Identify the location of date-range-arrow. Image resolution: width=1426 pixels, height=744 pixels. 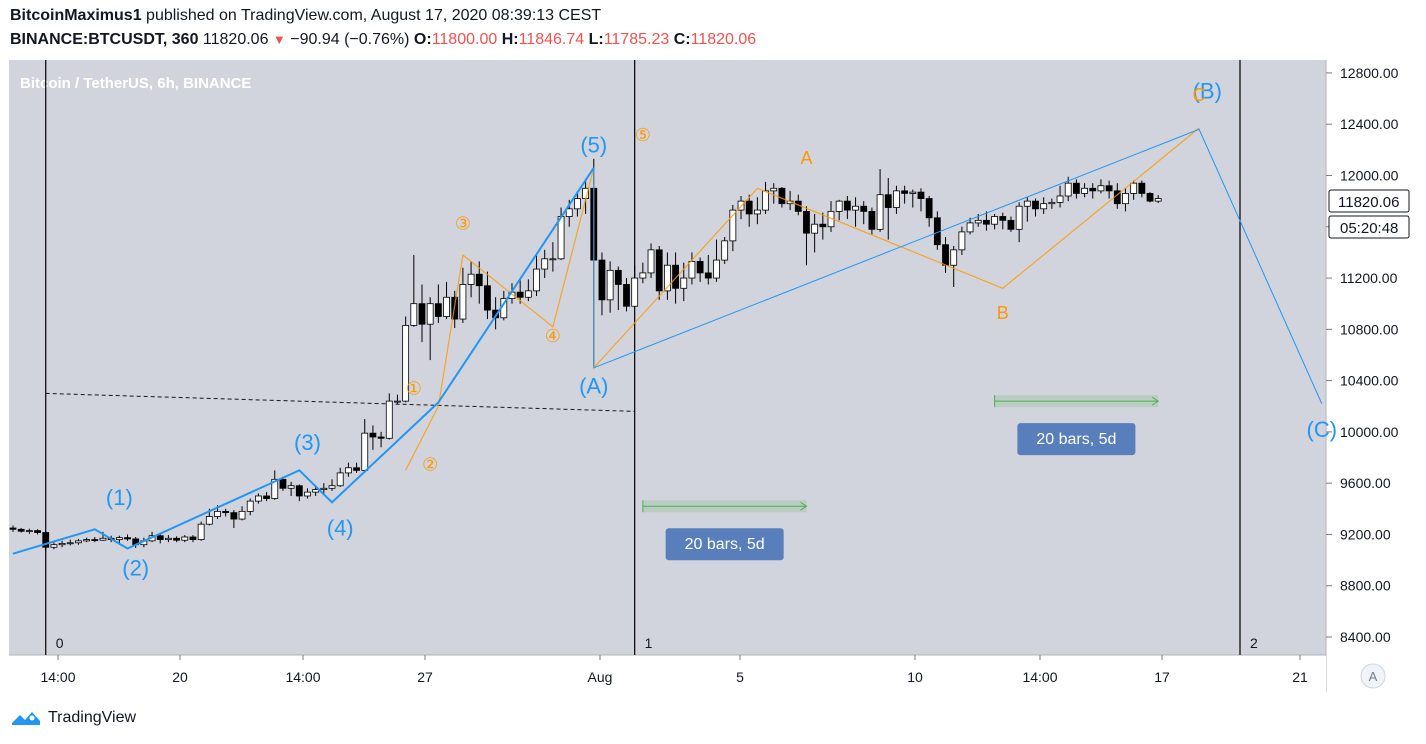
(1155, 401).